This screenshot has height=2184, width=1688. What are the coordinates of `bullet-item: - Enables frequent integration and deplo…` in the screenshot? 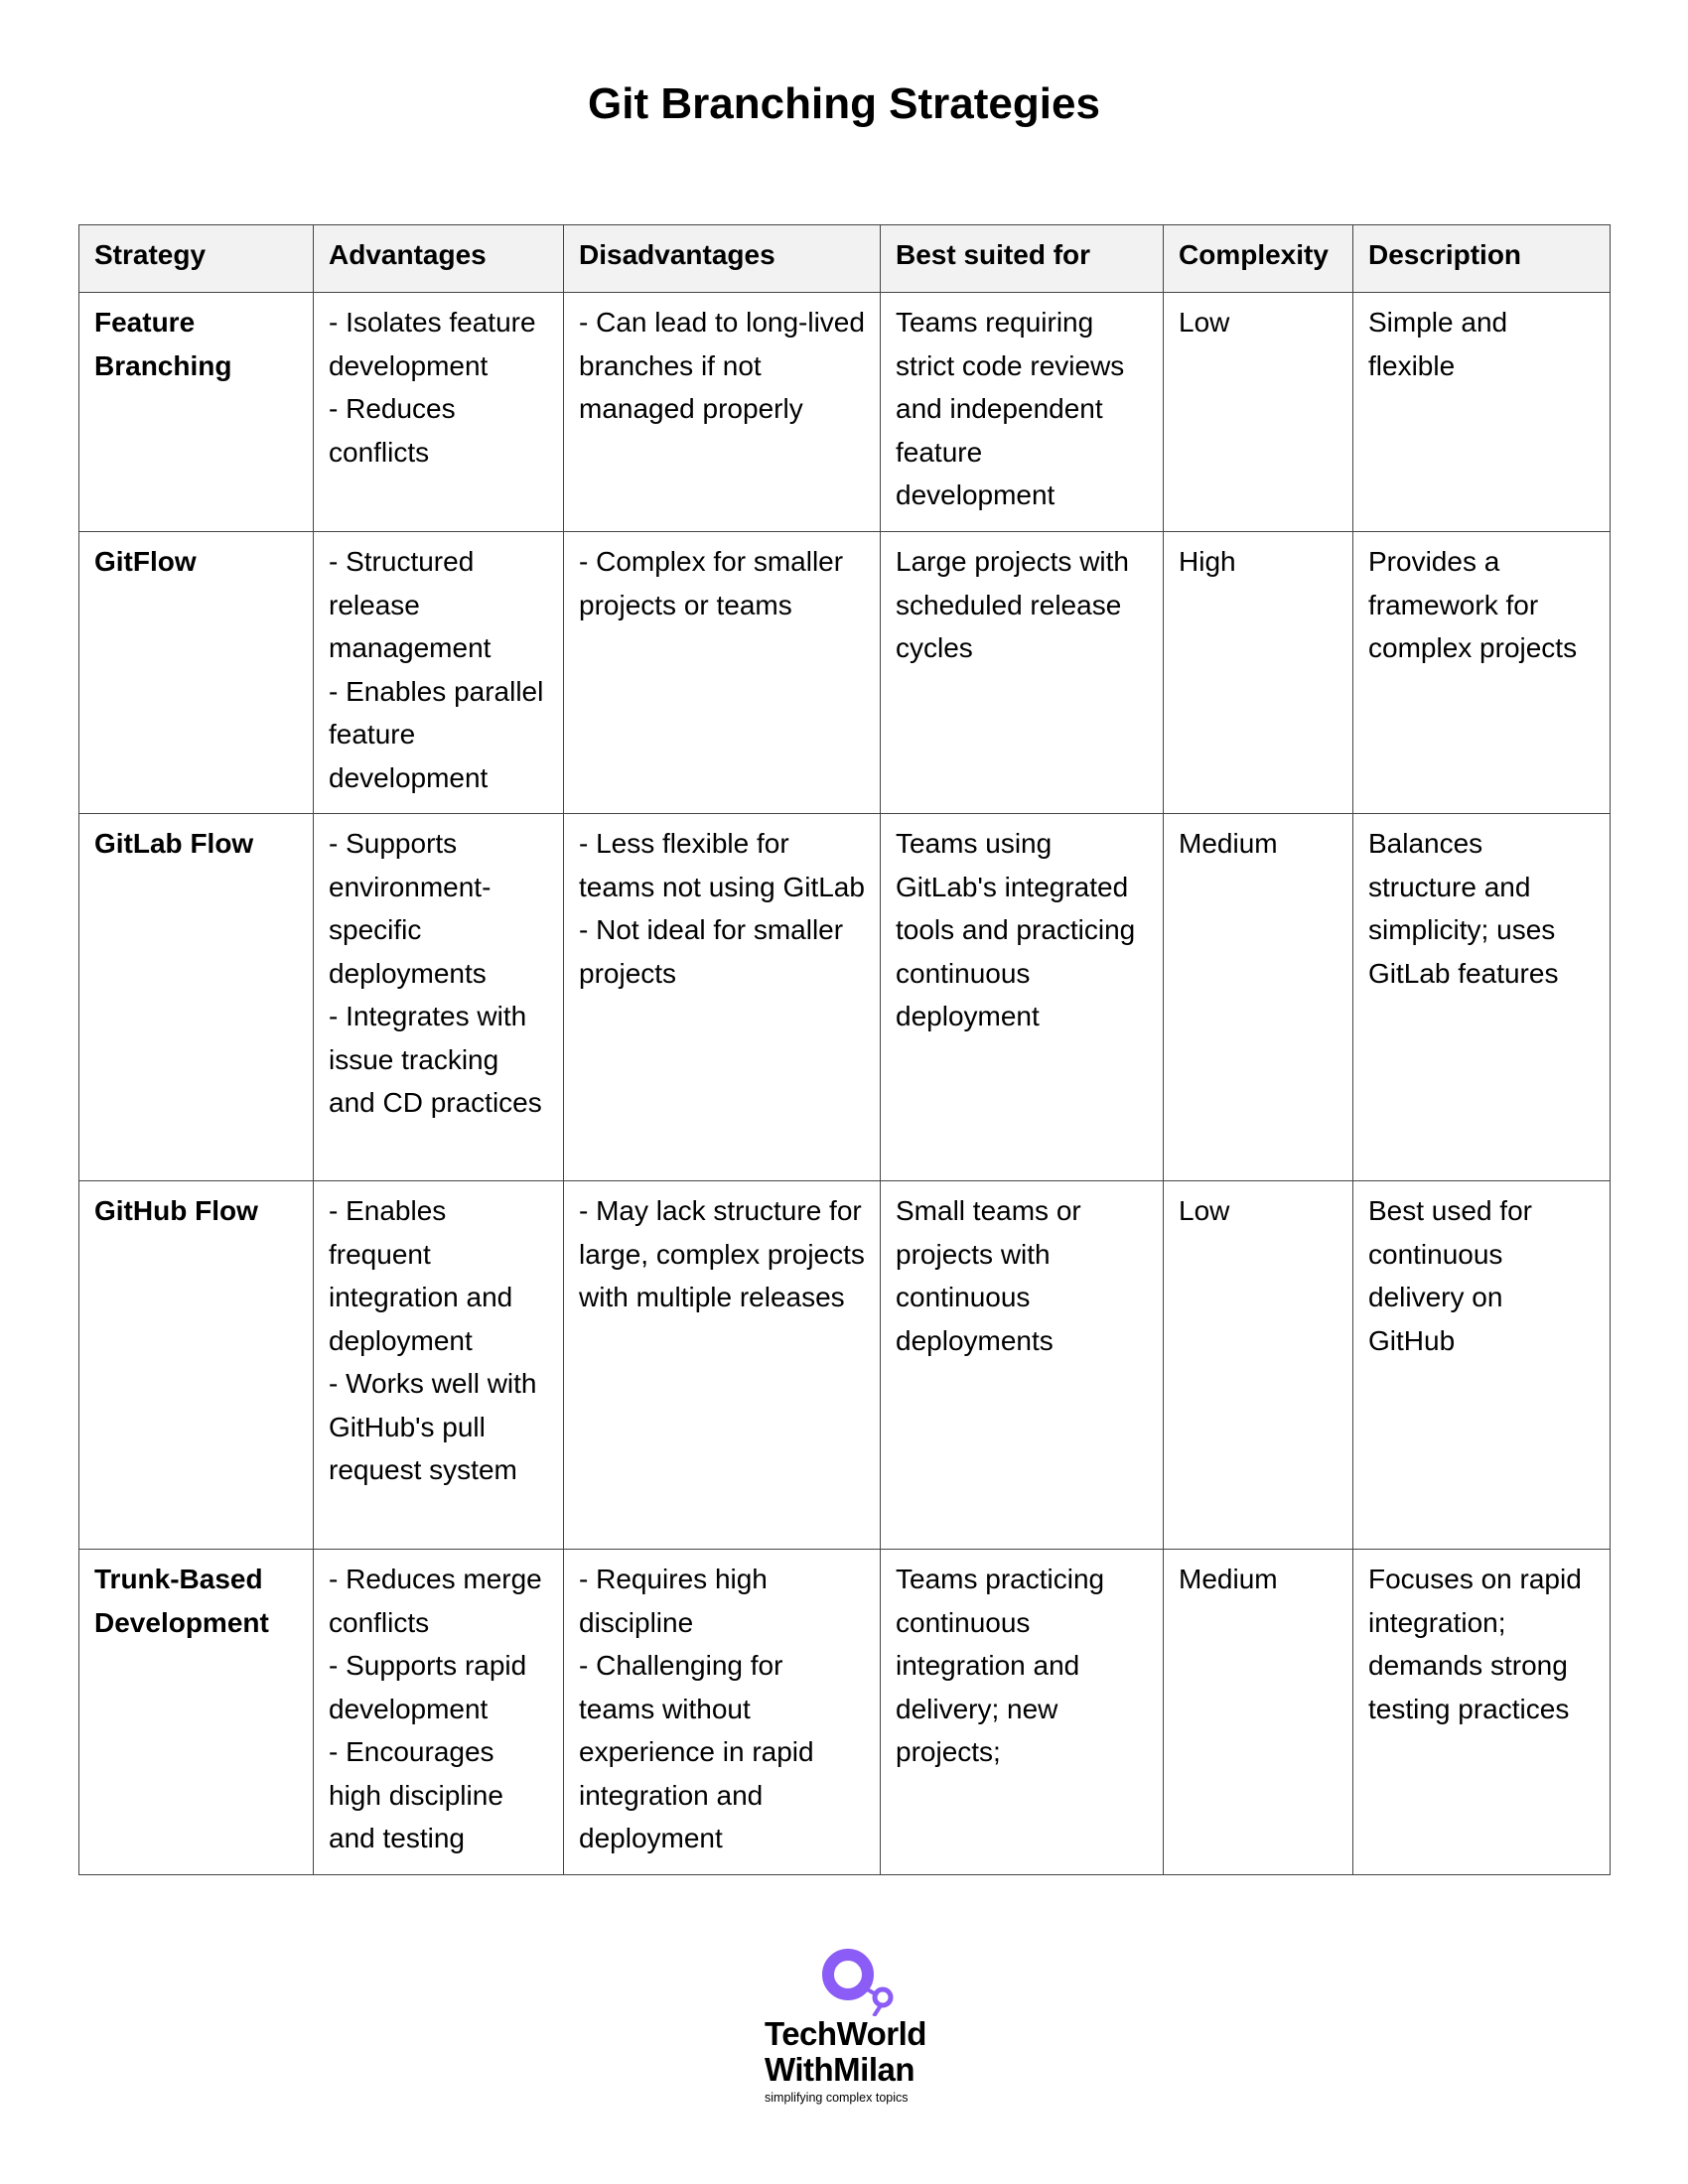 It's located at (421, 1275).